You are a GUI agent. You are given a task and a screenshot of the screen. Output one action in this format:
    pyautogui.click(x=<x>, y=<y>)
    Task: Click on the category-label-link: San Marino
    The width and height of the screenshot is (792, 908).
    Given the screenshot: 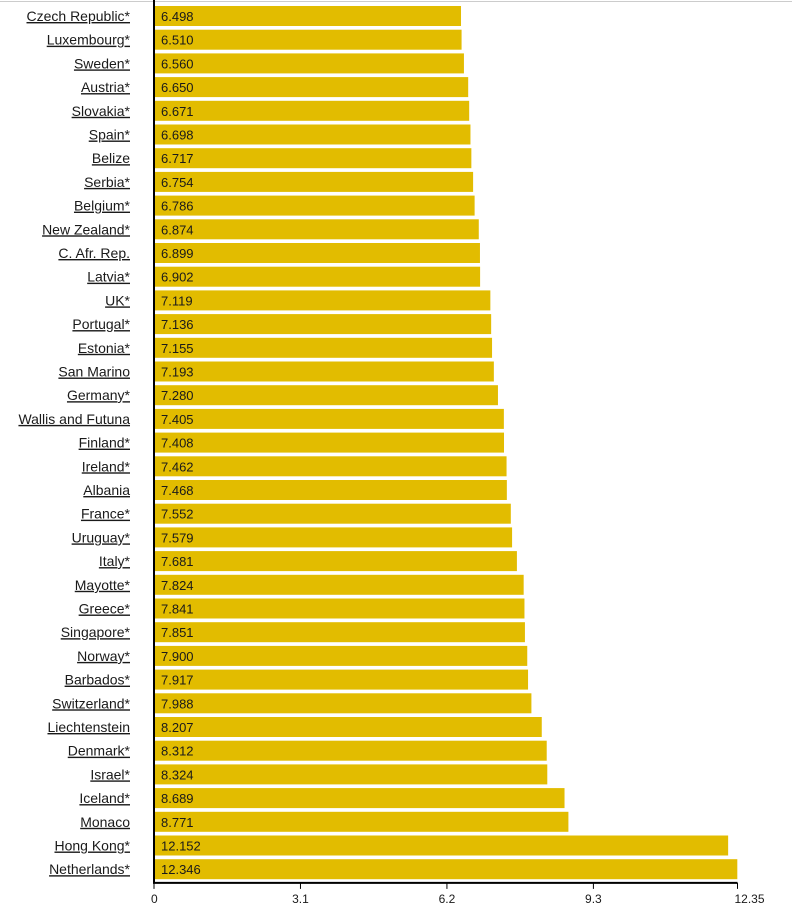 What is the action you would take?
    pyautogui.click(x=94, y=372)
    